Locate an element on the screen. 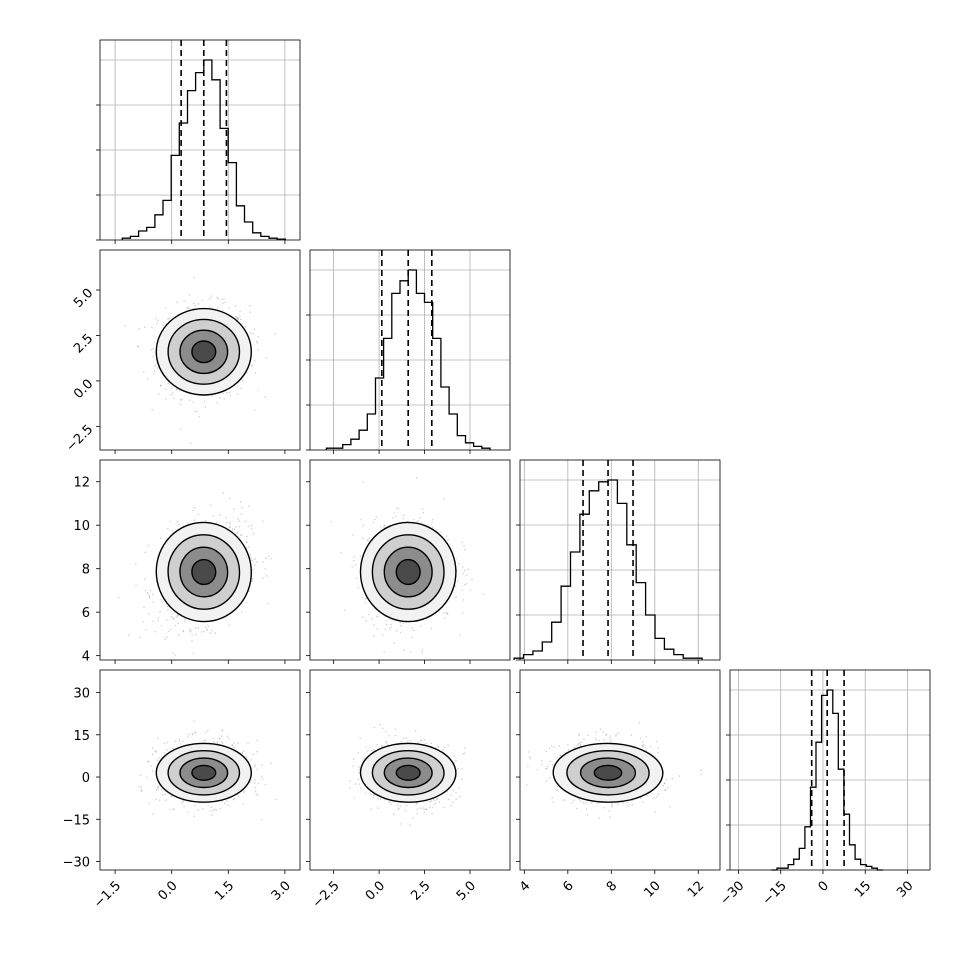 This screenshot has height=970, width=970. panel-frame is located at coordinates (200, 770).